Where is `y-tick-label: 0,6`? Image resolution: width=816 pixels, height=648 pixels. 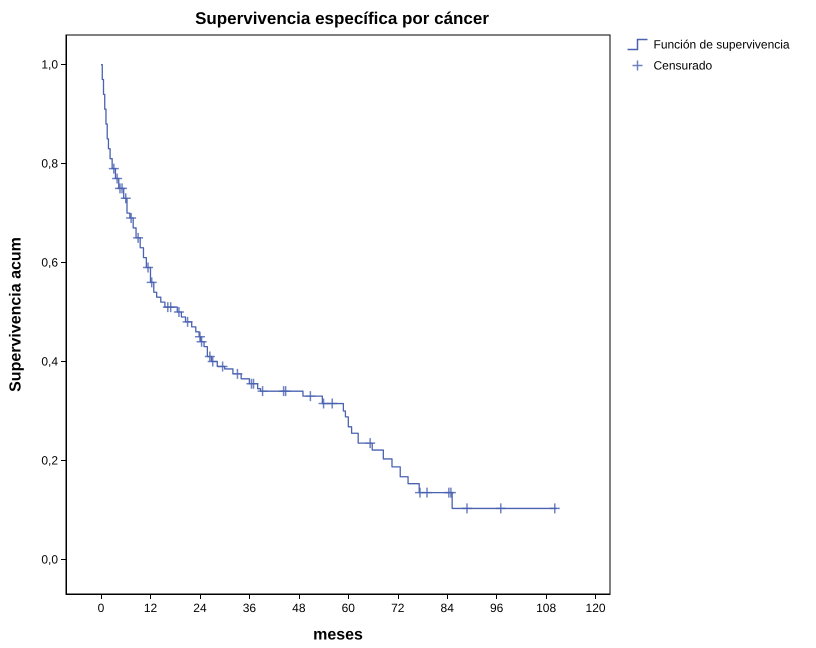 y-tick-label: 0,6 is located at coordinates (49, 263).